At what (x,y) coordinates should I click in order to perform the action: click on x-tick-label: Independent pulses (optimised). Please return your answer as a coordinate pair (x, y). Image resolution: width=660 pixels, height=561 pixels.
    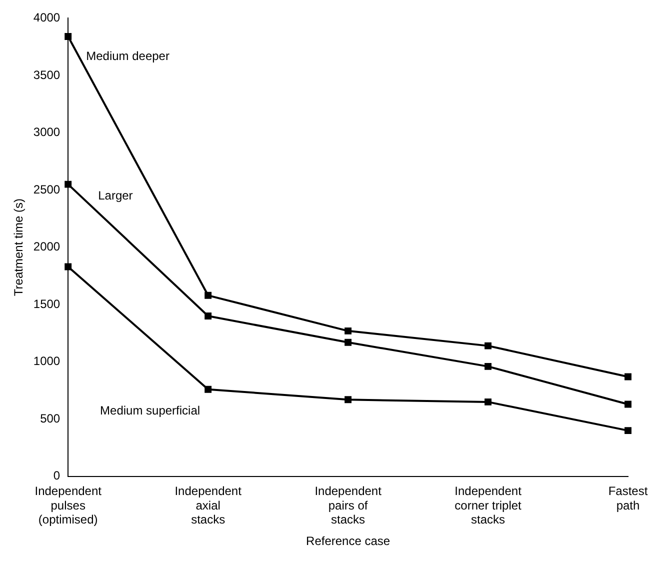
    Looking at the image, I should click on (68, 505).